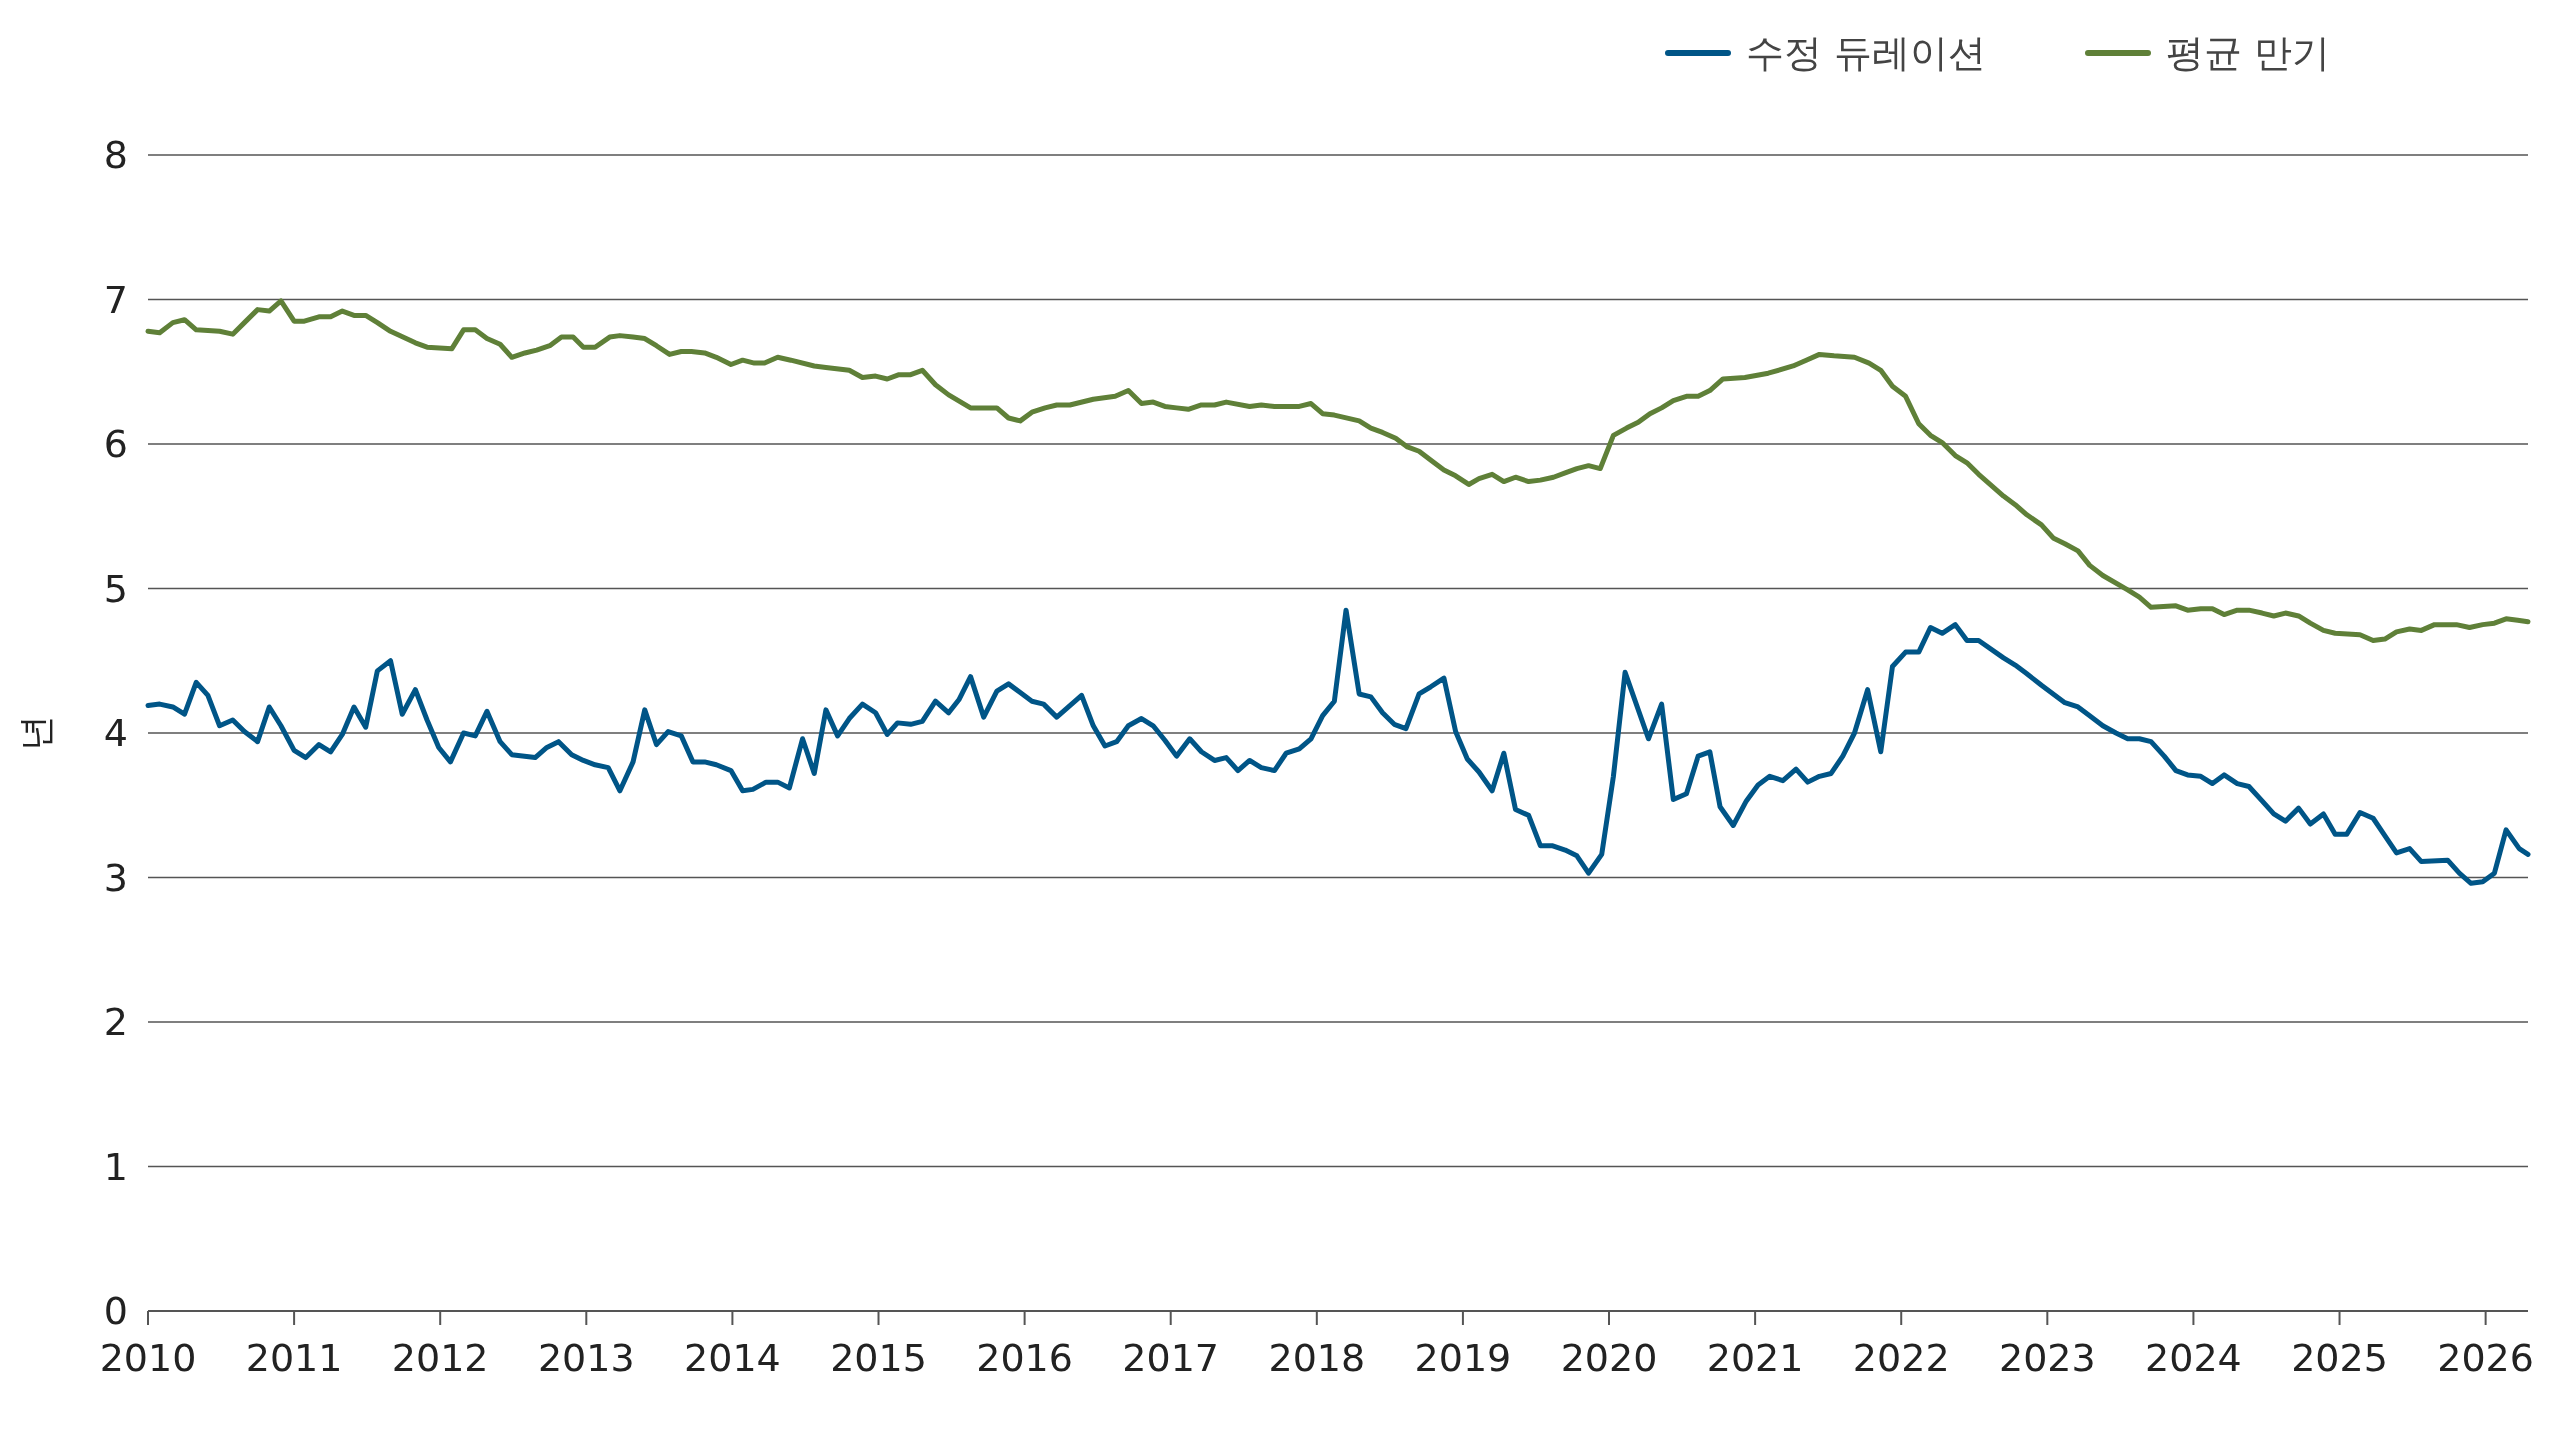 The width and height of the screenshot is (2560, 1440). I want to click on x-tick-label: 2026, so click(2485, 1358).